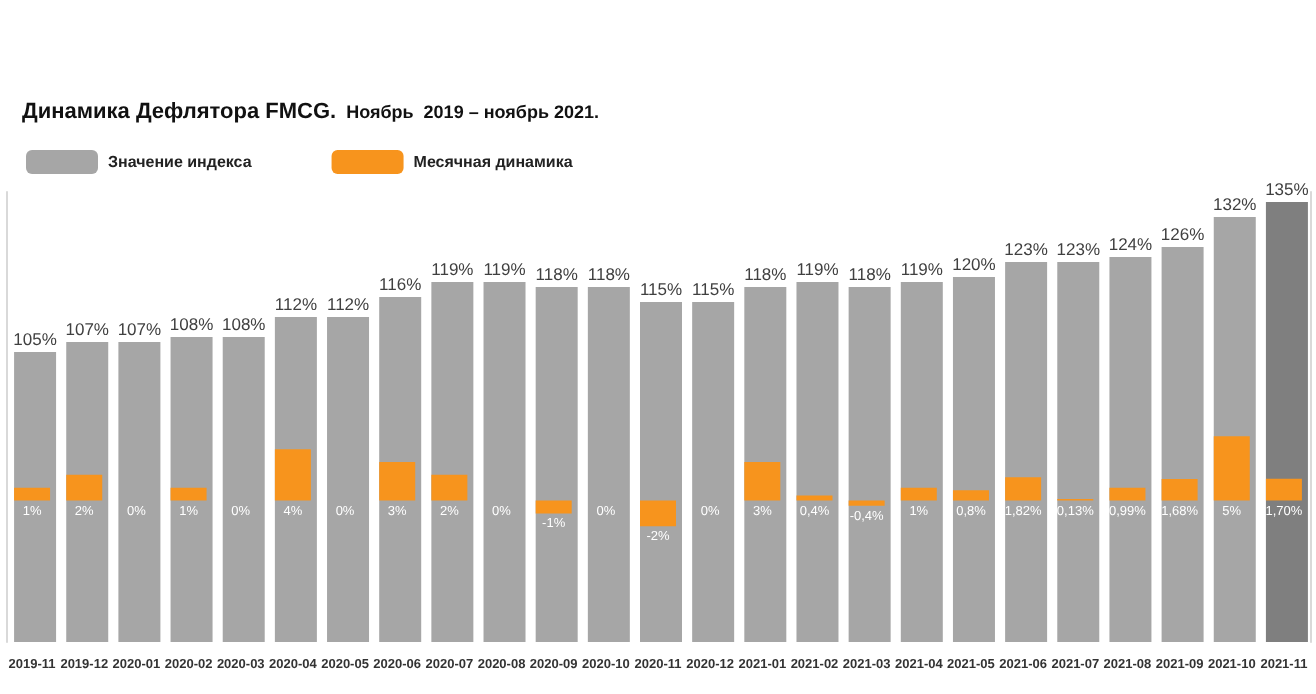 The width and height of the screenshot is (1316, 694). What do you see at coordinates (1131, 244) in the screenshot?
I see `data-label: 124%` at bounding box center [1131, 244].